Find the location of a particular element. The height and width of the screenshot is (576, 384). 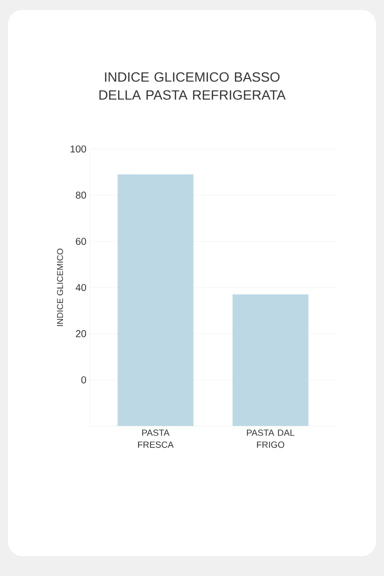

y-tick-label: 100 is located at coordinates (78, 149).